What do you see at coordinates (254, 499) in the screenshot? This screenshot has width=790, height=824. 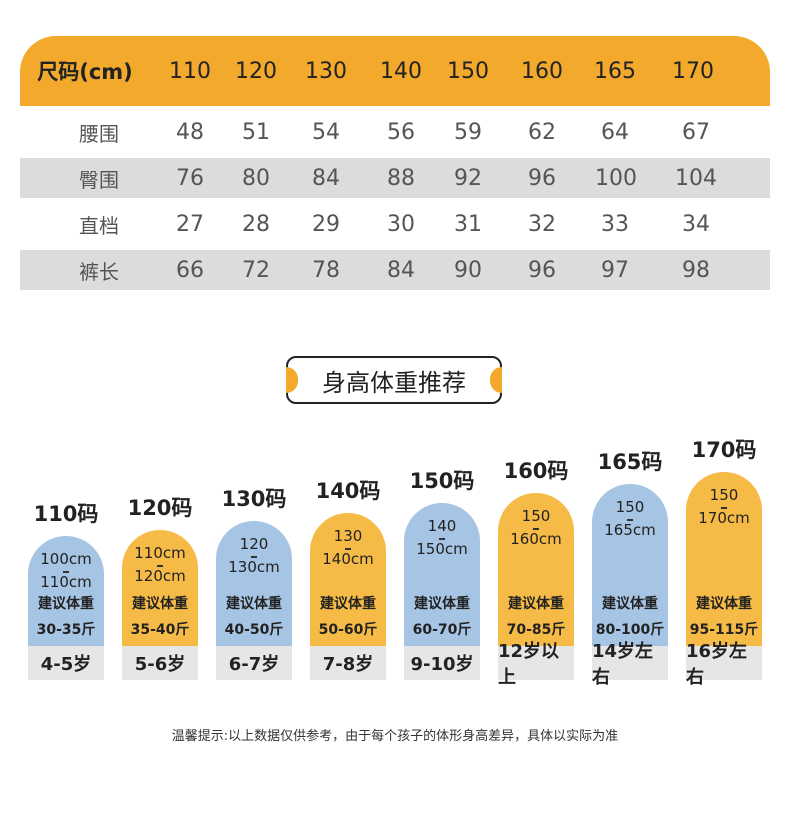 I see `size-label: 130码` at bounding box center [254, 499].